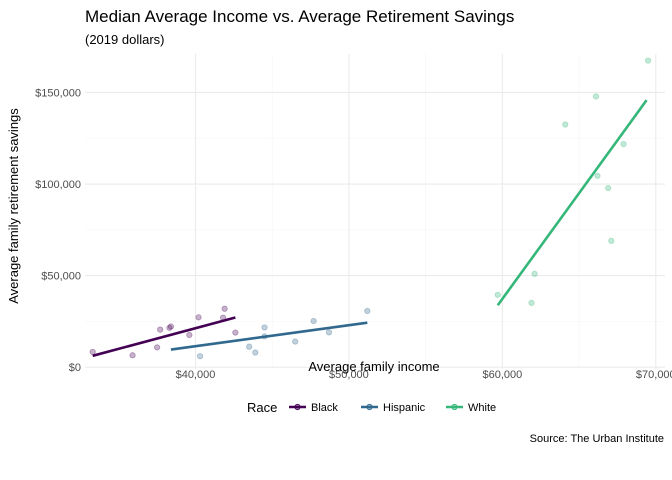 The height and width of the screenshot is (480, 672). What do you see at coordinates (13, 206) in the screenshot?
I see `y-axis-title: Average family retirement savings` at bounding box center [13, 206].